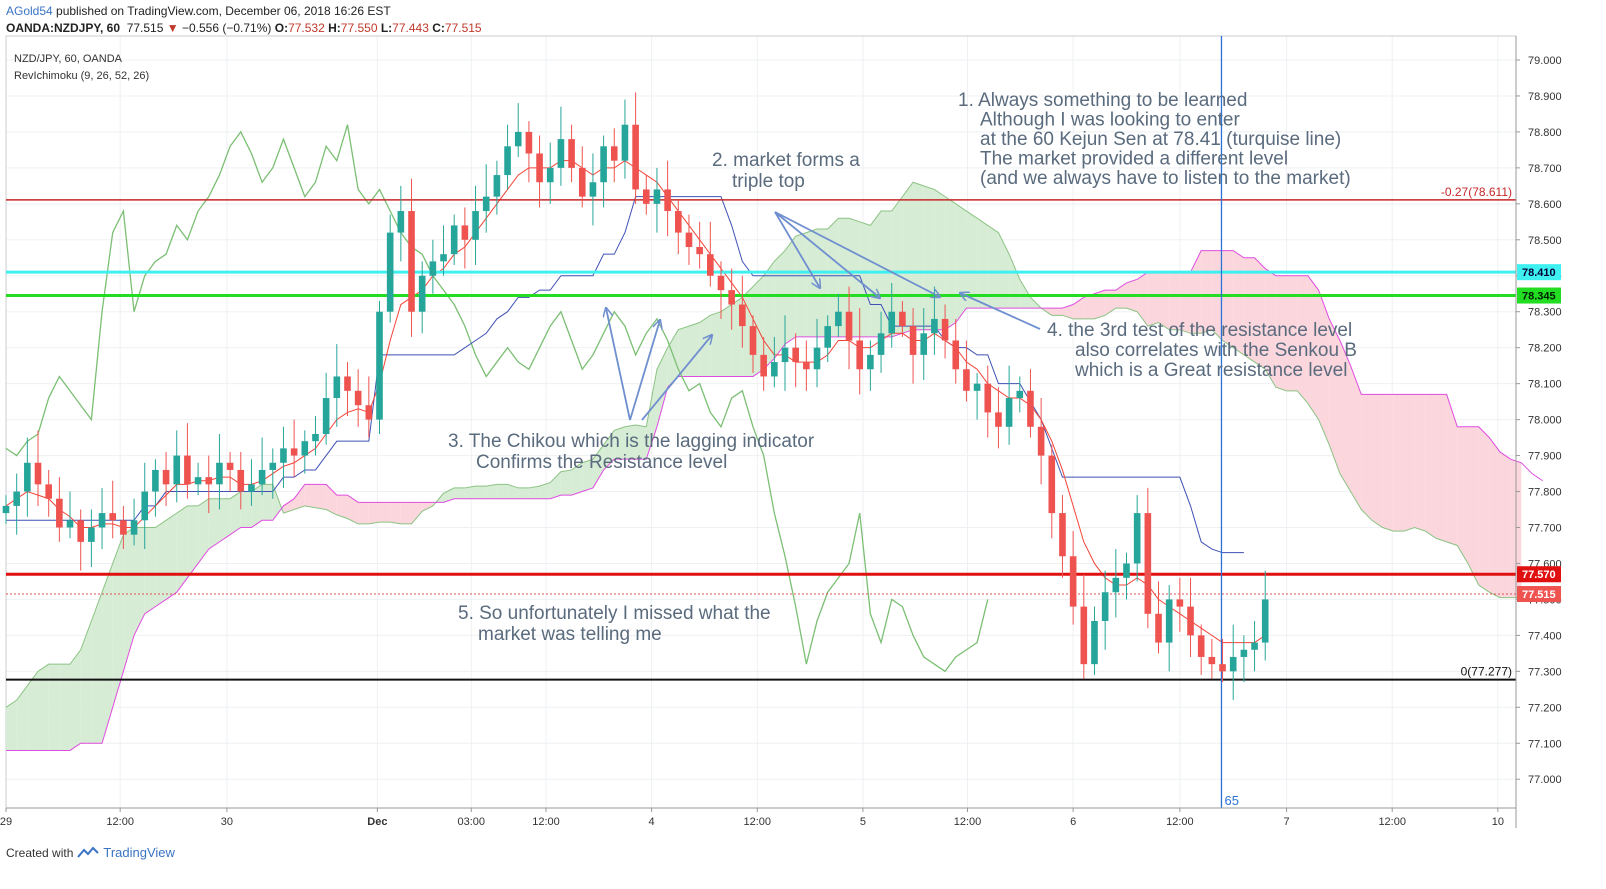  I want to click on time-tick-label: 30, so click(227, 822).